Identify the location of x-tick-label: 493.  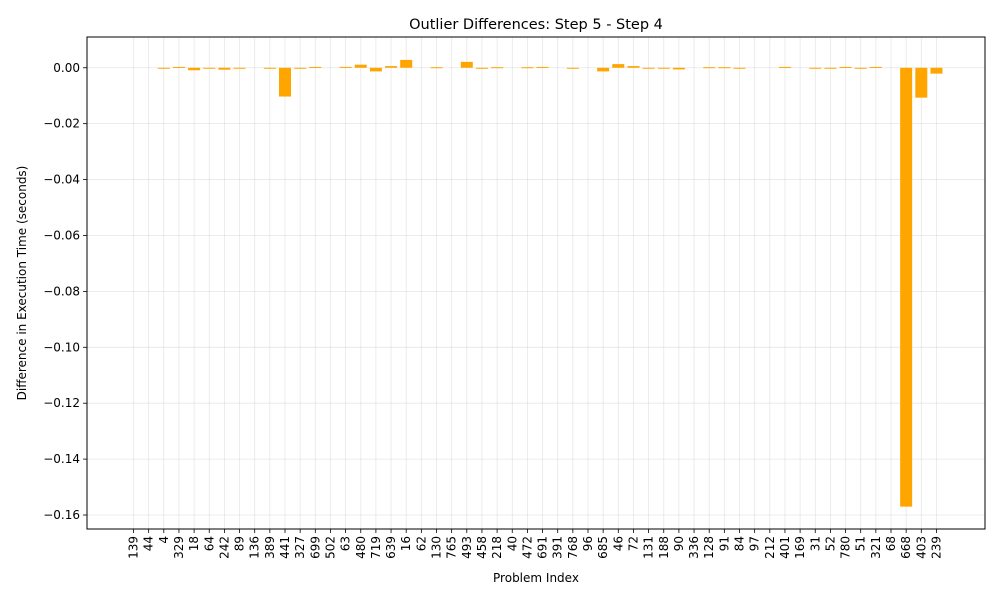
(467, 547).